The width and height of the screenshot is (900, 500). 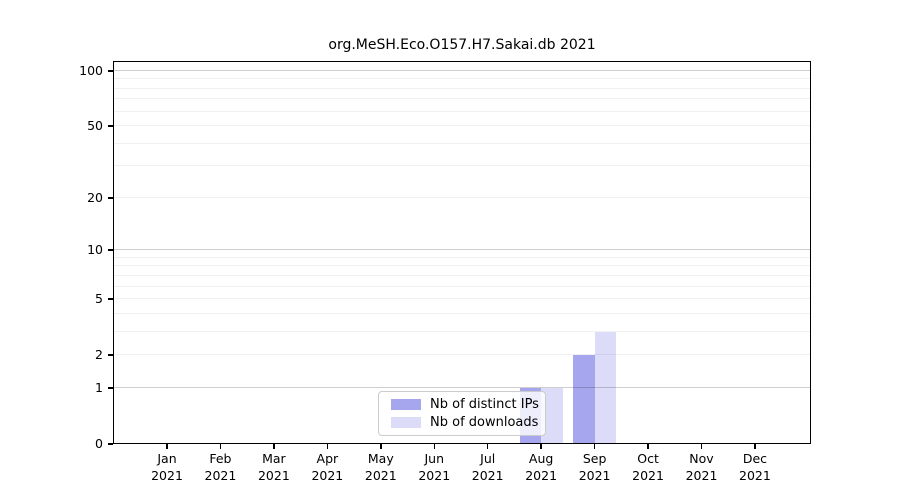 I want to click on y-tick-label: 20, so click(x=95, y=197).